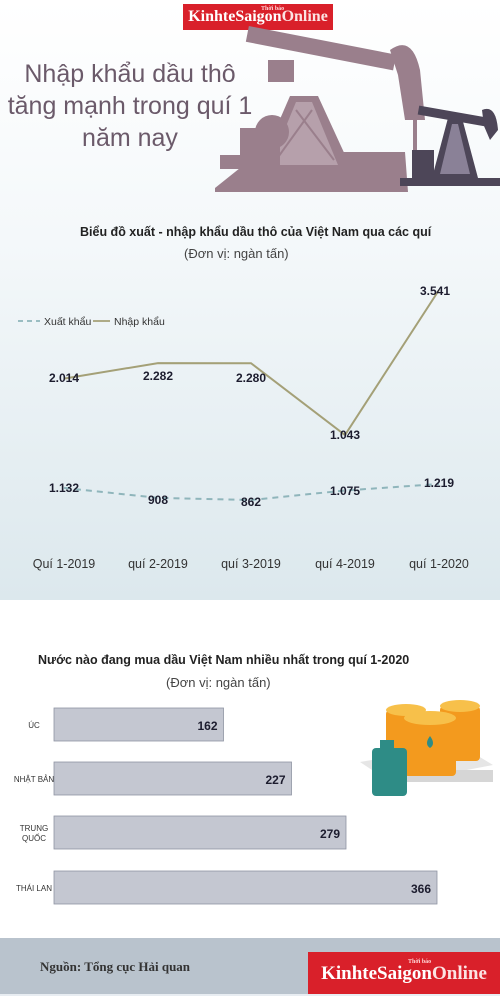  I want to click on line-chart-subtitle: (Đơn vị: ngàn tấn), so click(236, 253).